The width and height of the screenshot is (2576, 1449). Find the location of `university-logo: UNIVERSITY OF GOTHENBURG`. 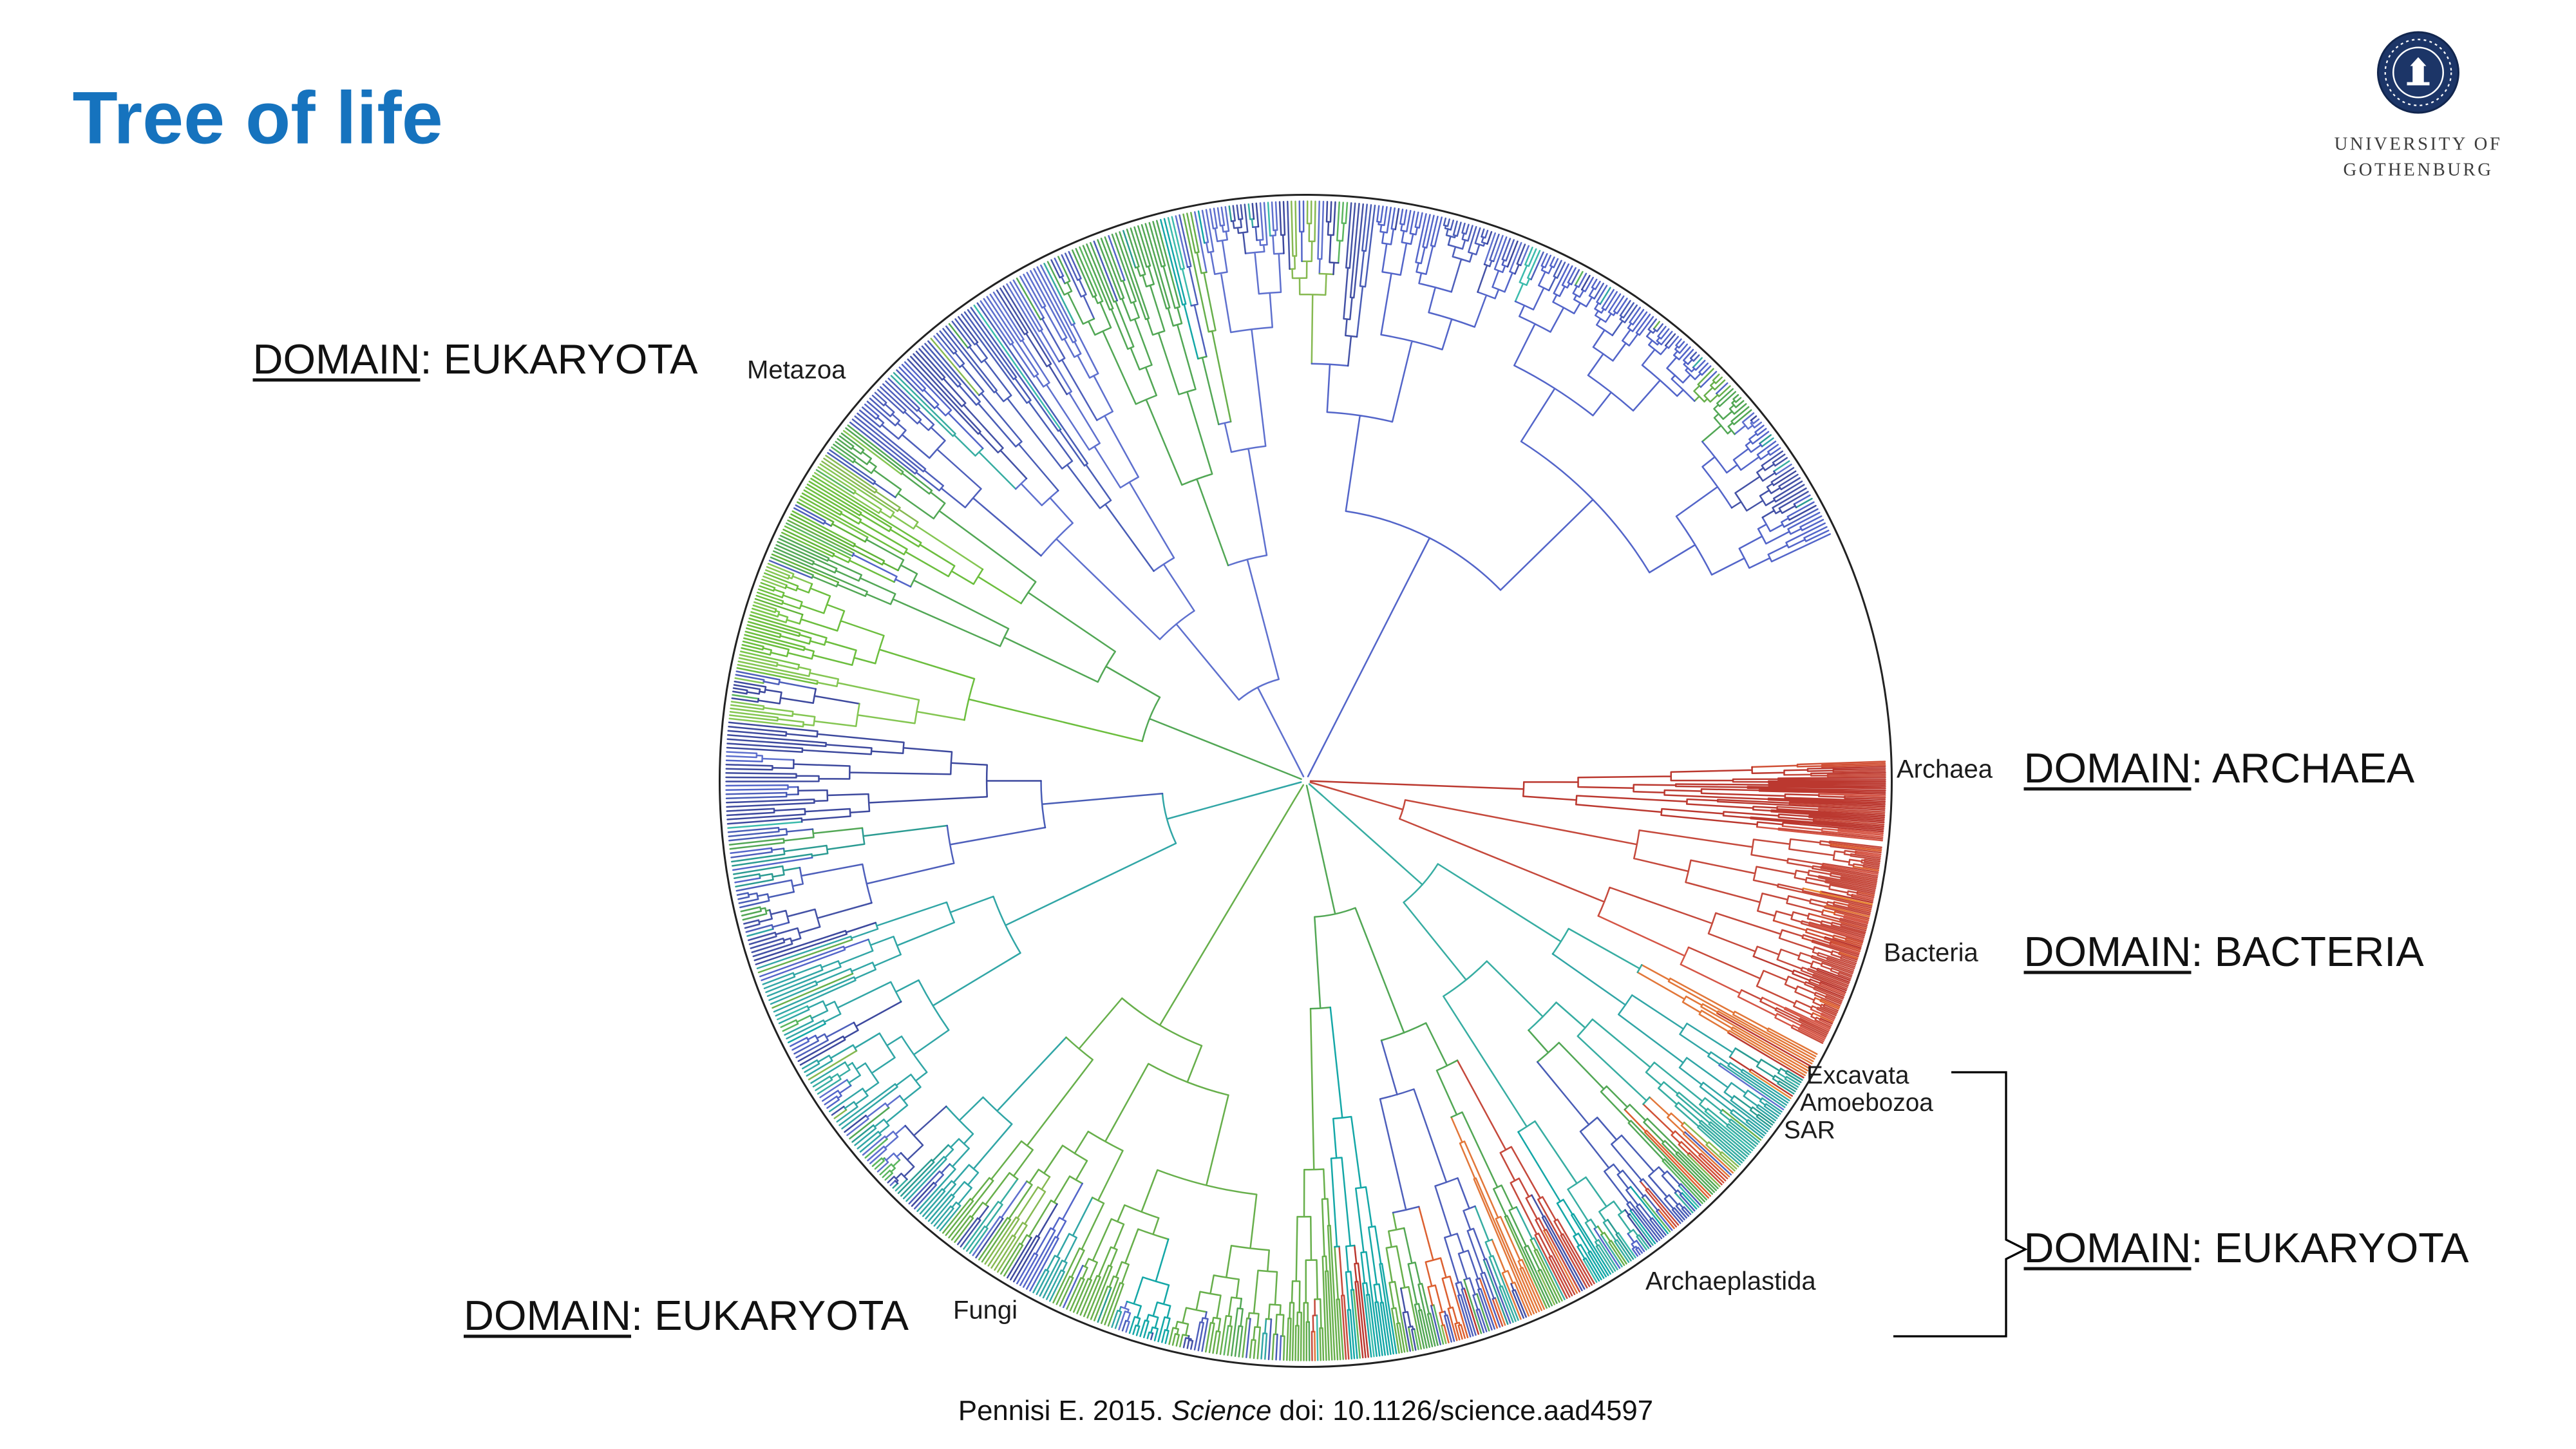

university-logo: UNIVERSITY OF GOTHENBURG is located at coordinates (2419, 107).